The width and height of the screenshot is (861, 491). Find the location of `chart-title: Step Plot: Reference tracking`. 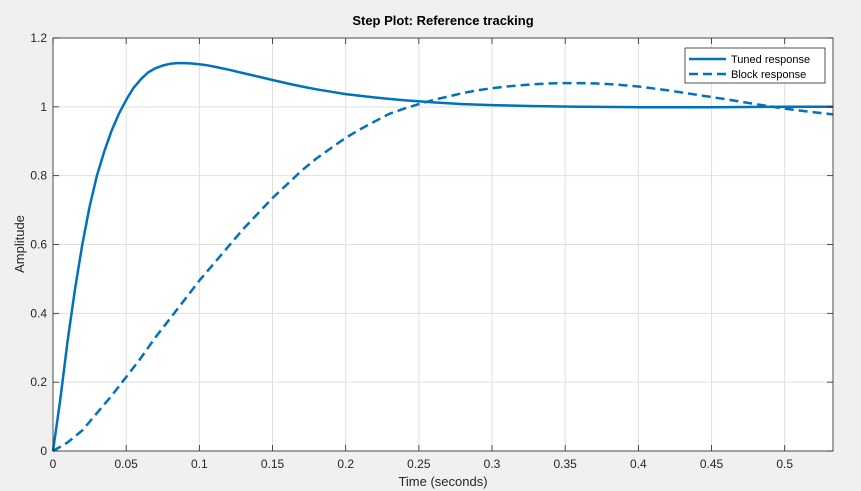

chart-title: Step Plot: Reference tracking is located at coordinates (442, 20).